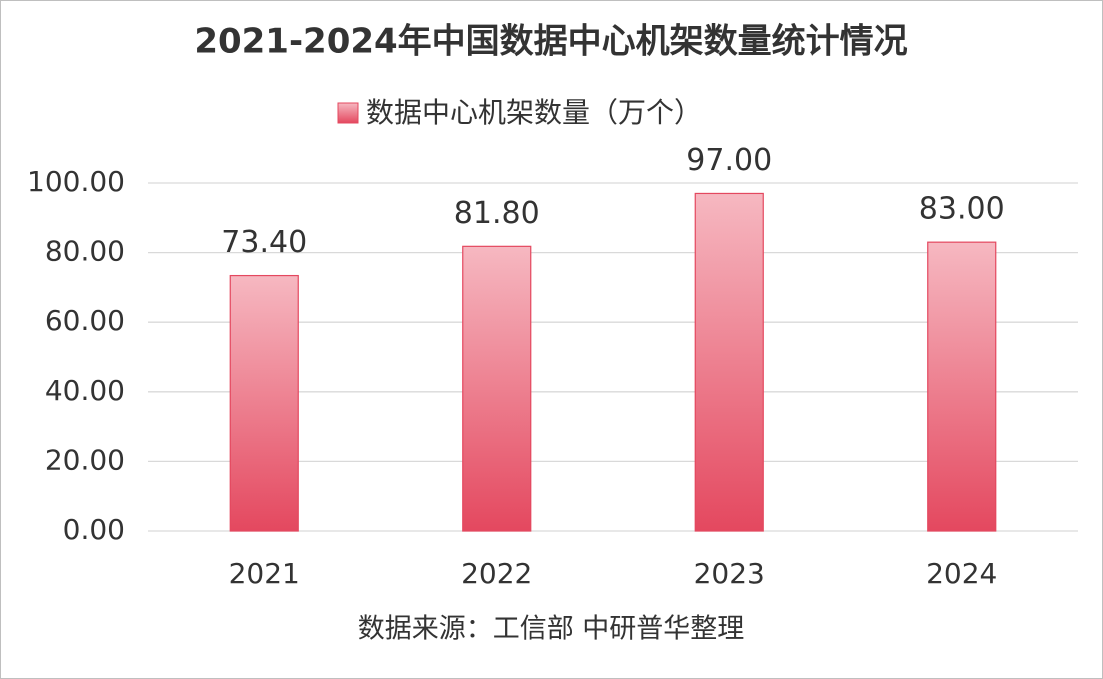 The image size is (1103, 679). I want to click on y-tick-label: 20.00, so click(85, 459).